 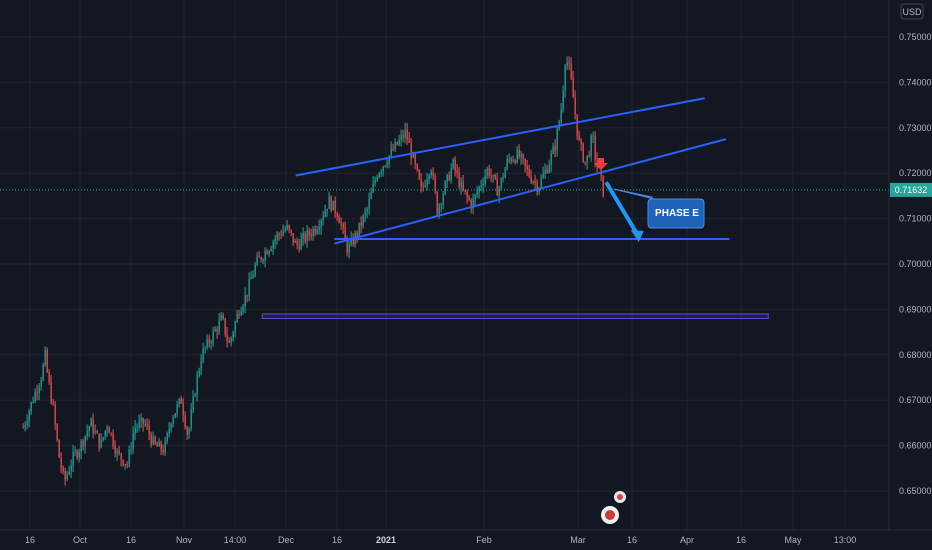 I want to click on price-tick-label: 0.70000, so click(x=915, y=264).